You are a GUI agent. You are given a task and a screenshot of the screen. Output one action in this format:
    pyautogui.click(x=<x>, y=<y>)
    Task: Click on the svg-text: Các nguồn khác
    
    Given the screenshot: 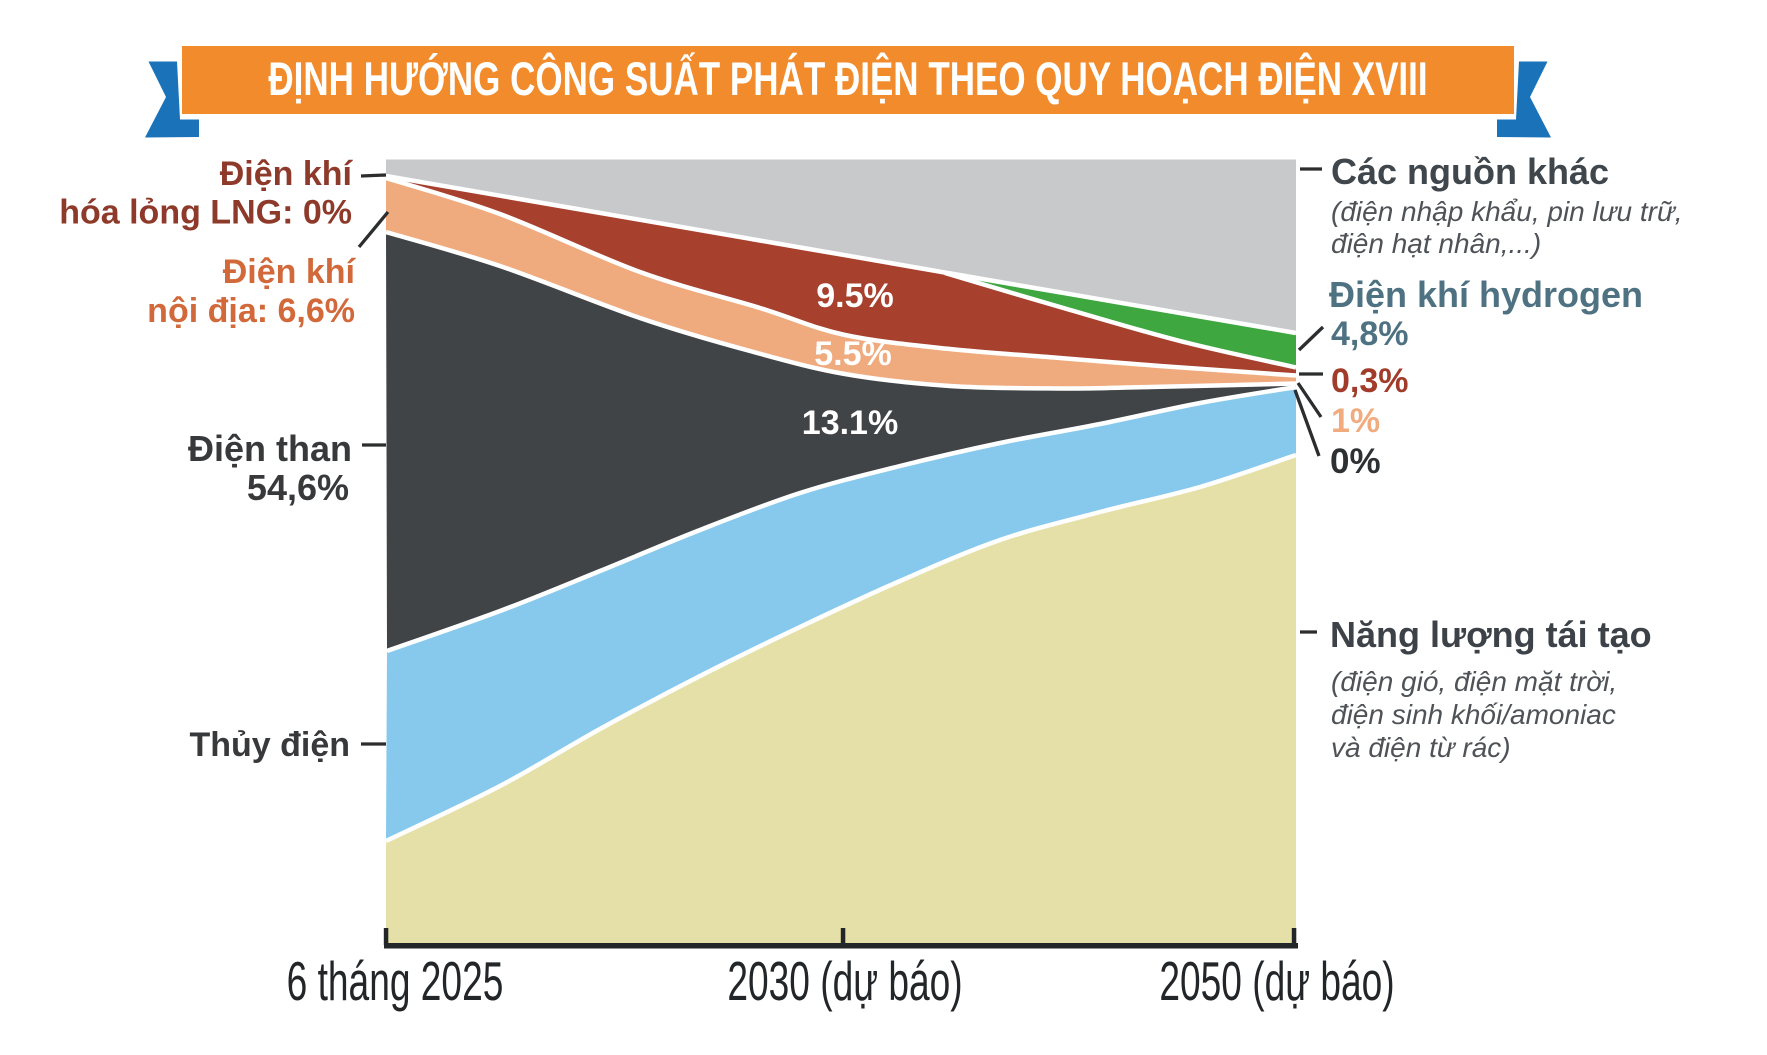 What is the action you would take?
    pyautogui.click(x=1470, y=171)
    